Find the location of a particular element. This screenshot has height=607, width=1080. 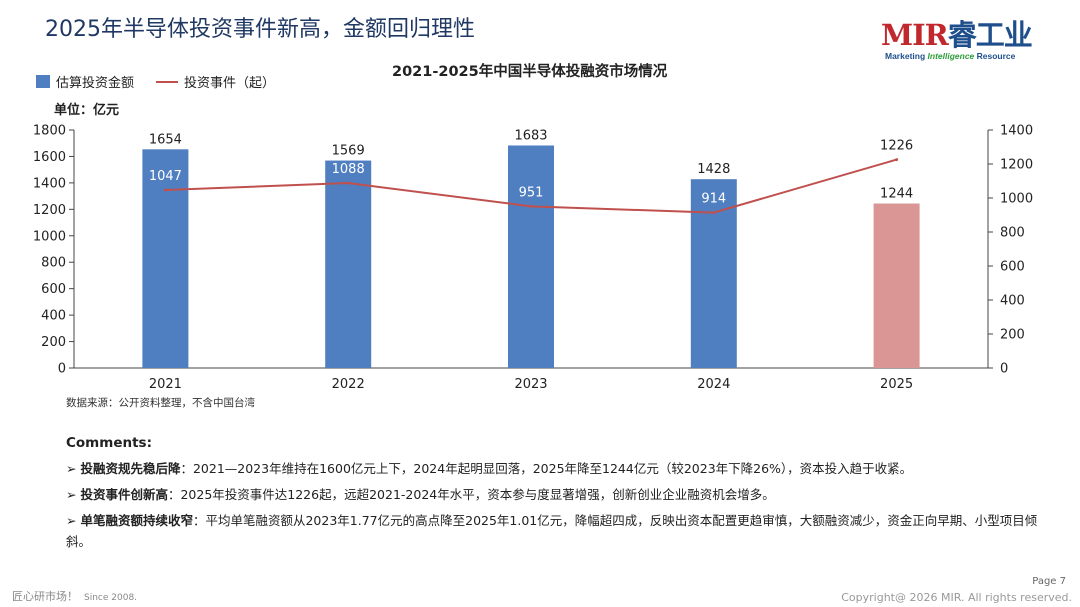

x-tick-label: 2022 is located at coordinates (348, 384).